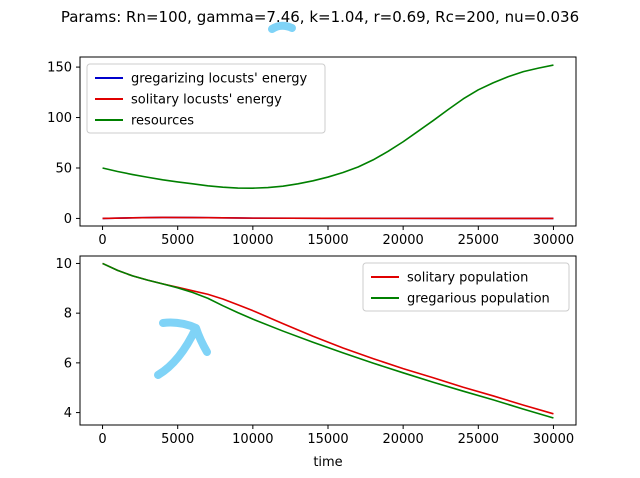  What do you see at coordinates (68, 314) in the screenshot?
I see `y-tick-label: 8` at bounding box center [68, 314].